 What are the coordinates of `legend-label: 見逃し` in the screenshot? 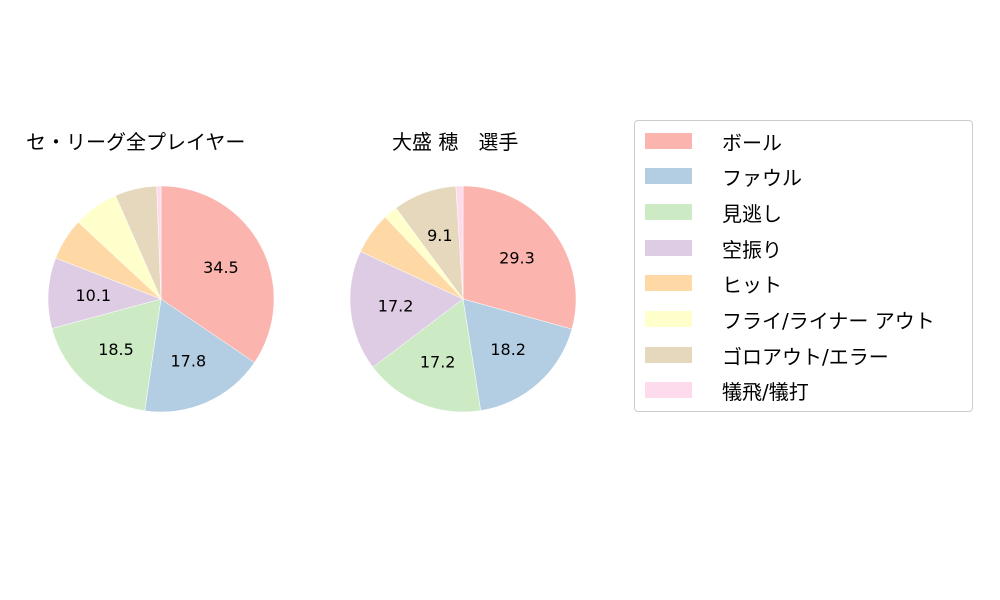 It's located at (752, 213).